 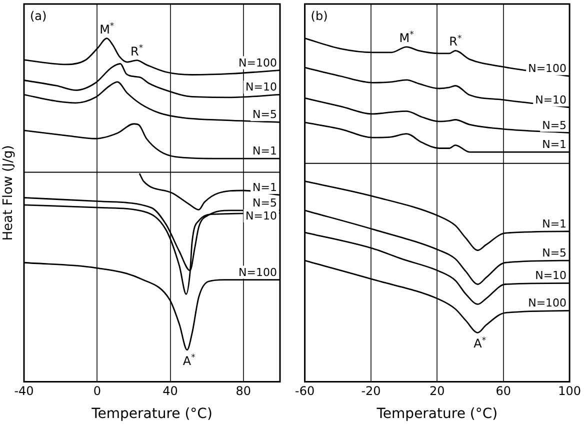 What do you see at coordinates (244, 391) in the screenshot?
I see `x-tick-label: 80` at bounding box center [244, 391].